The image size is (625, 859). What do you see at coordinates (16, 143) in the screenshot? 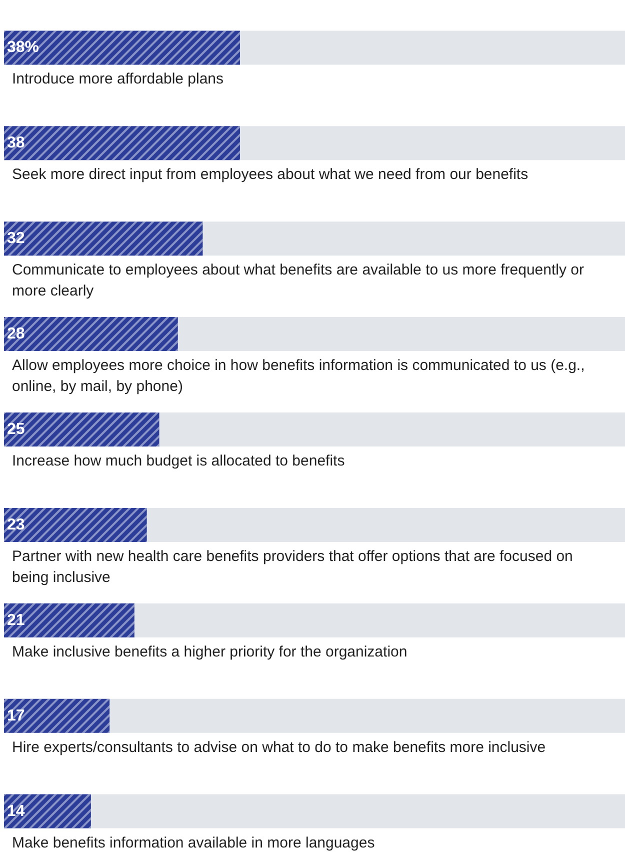
I see `data-label: 38` at bounding box center [16, 143].